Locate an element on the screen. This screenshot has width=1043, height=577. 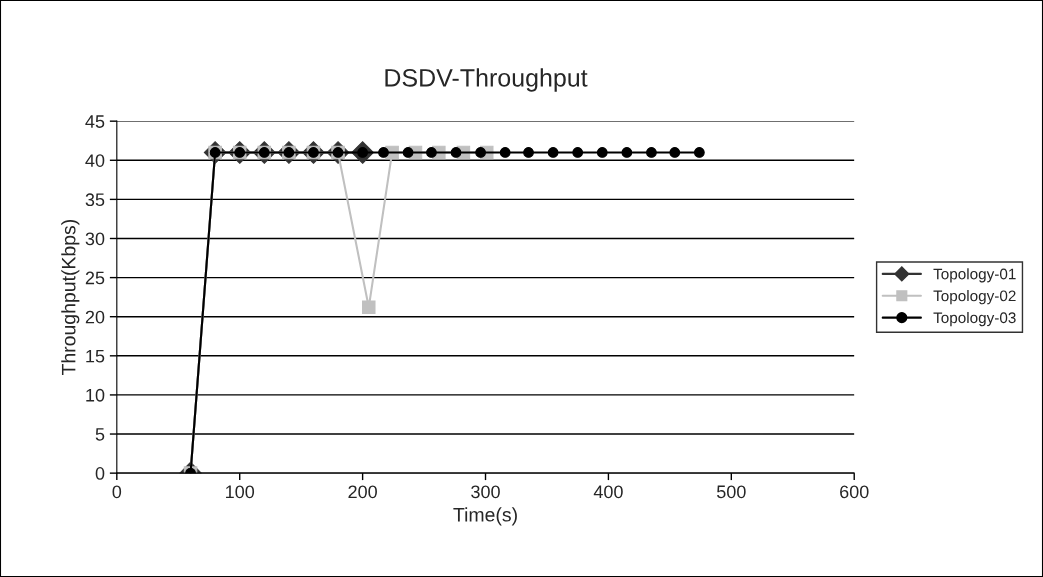
legend-label: Topology-01 is located at coordinates (974, 275).